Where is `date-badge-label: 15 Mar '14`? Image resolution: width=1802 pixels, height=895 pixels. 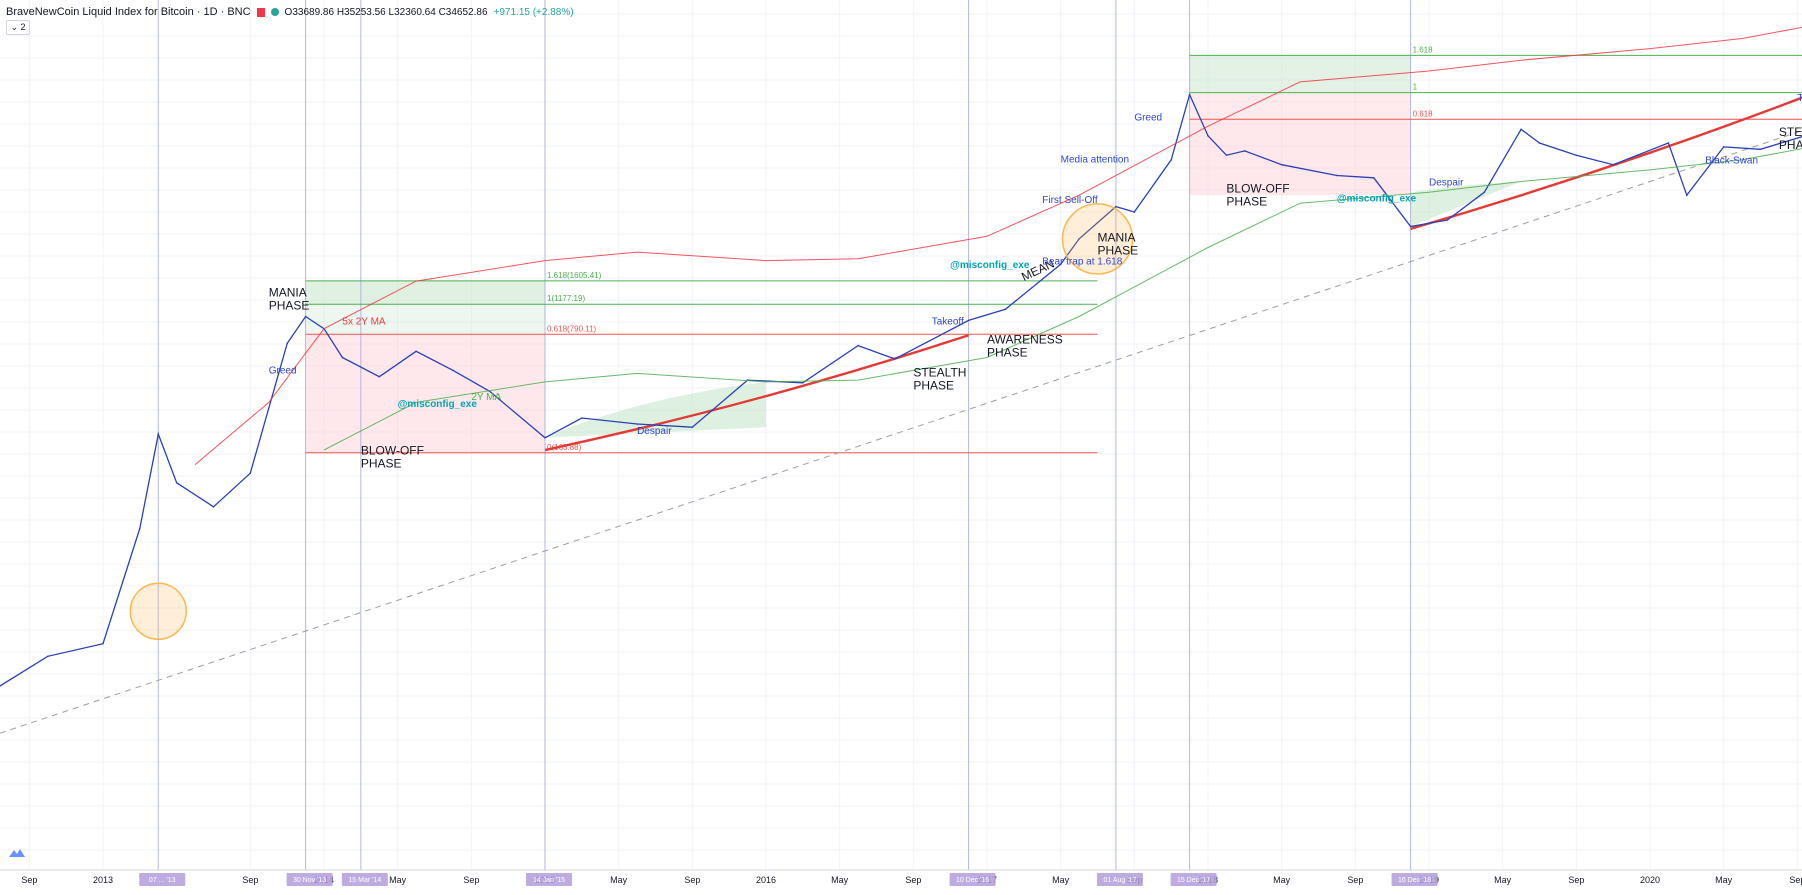 date-badge-label: 15 Mar '14 is located at coordinates (364, 880).